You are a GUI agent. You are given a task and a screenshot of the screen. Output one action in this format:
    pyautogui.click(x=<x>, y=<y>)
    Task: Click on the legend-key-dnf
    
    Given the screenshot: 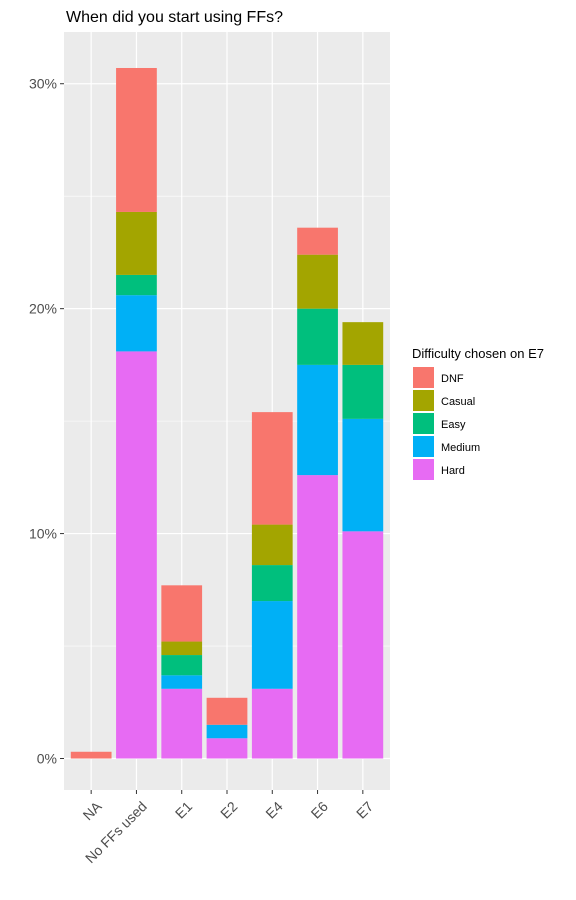 What is the action you would take?
    pyautogui.click(x=423, y=377)
    